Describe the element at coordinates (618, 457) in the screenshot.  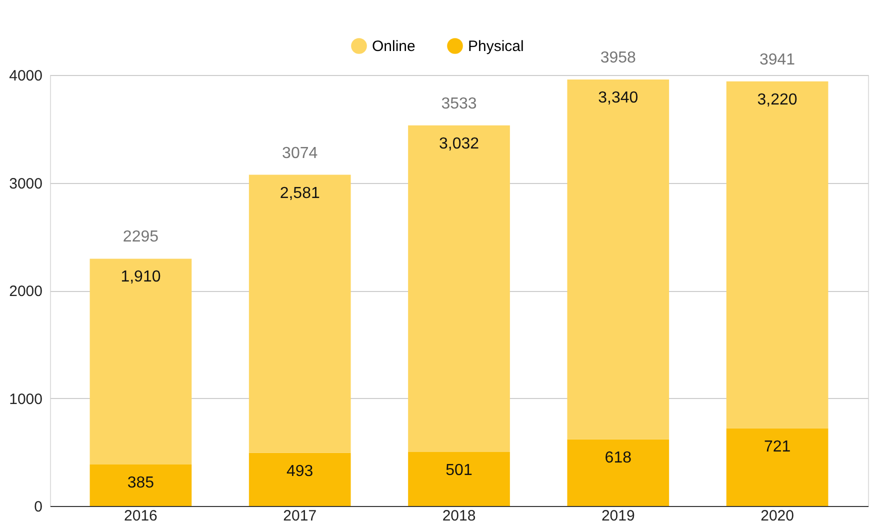
I see `data-label: 618` at that location.